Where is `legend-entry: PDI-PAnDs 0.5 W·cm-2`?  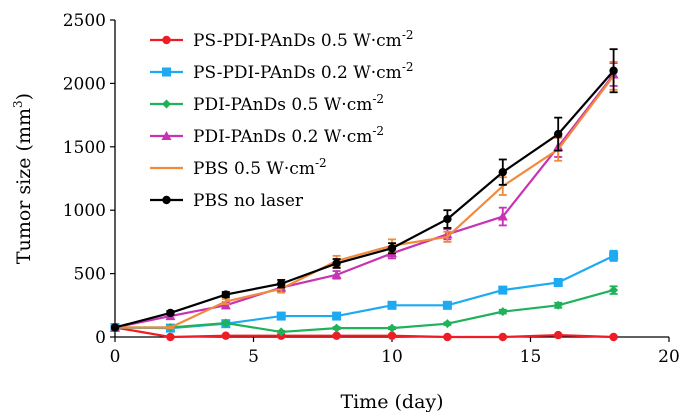
legend-entry: PDI-PAnDs 0.5 W·cm-2 is located at coordinates (267, 103).